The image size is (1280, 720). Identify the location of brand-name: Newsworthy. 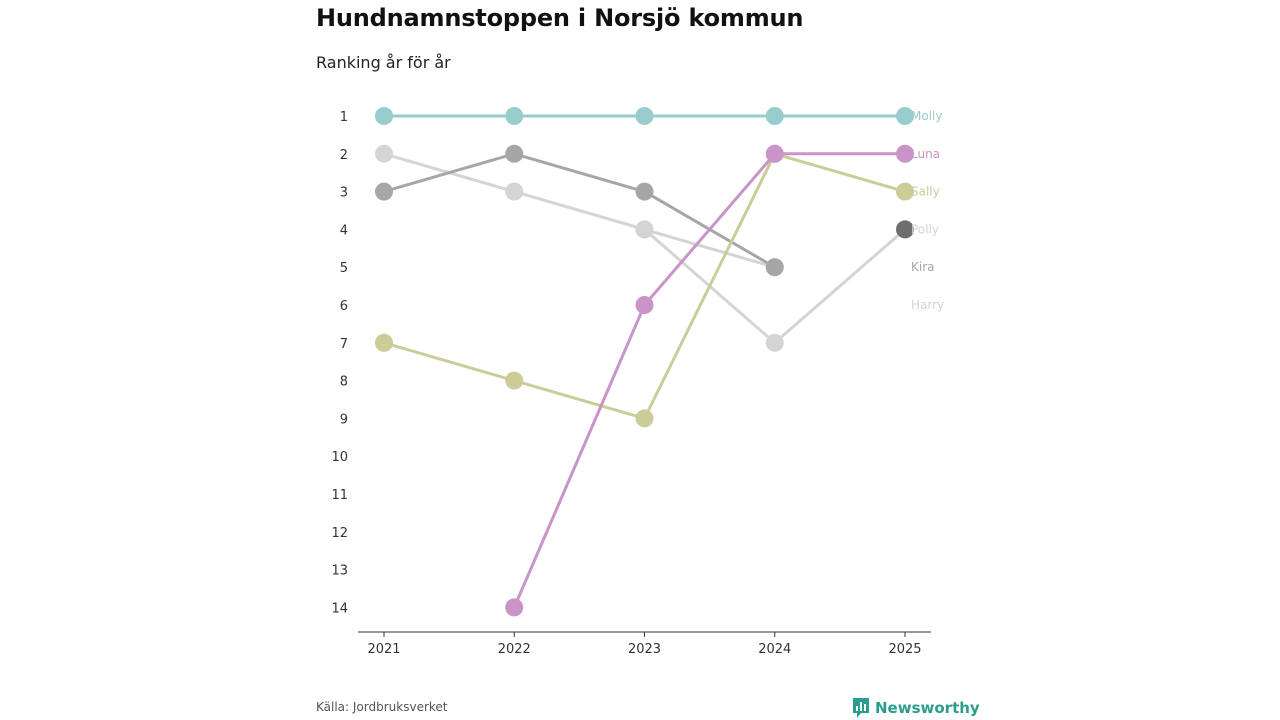
(927, 708).